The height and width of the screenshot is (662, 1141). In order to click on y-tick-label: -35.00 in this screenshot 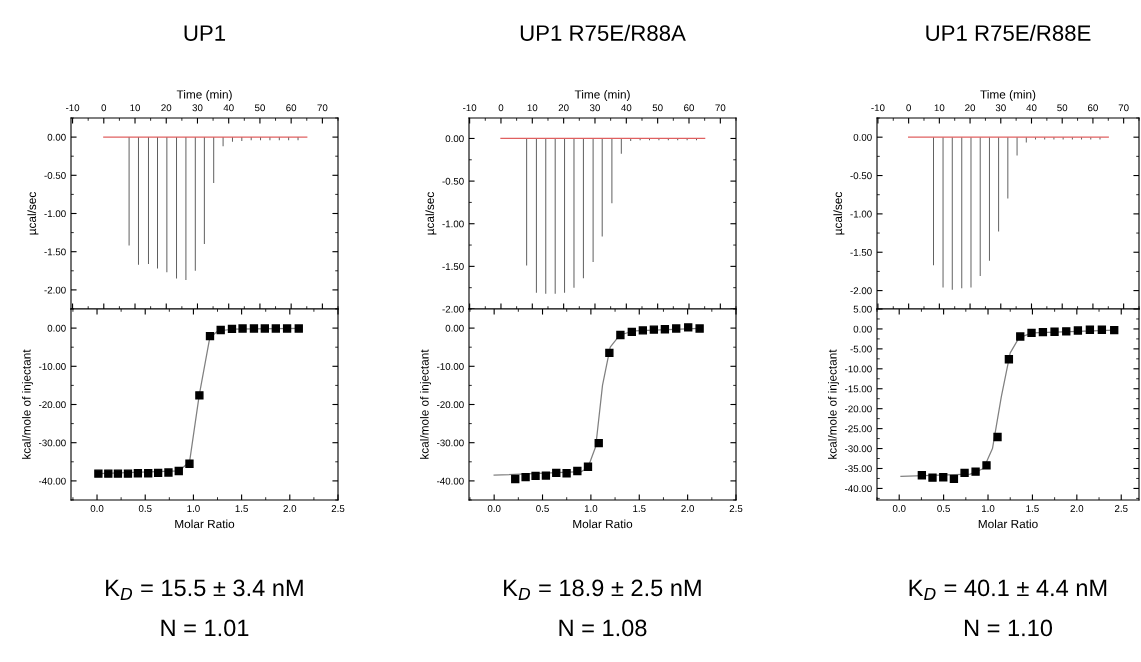, I will do `click(858, 469)`.